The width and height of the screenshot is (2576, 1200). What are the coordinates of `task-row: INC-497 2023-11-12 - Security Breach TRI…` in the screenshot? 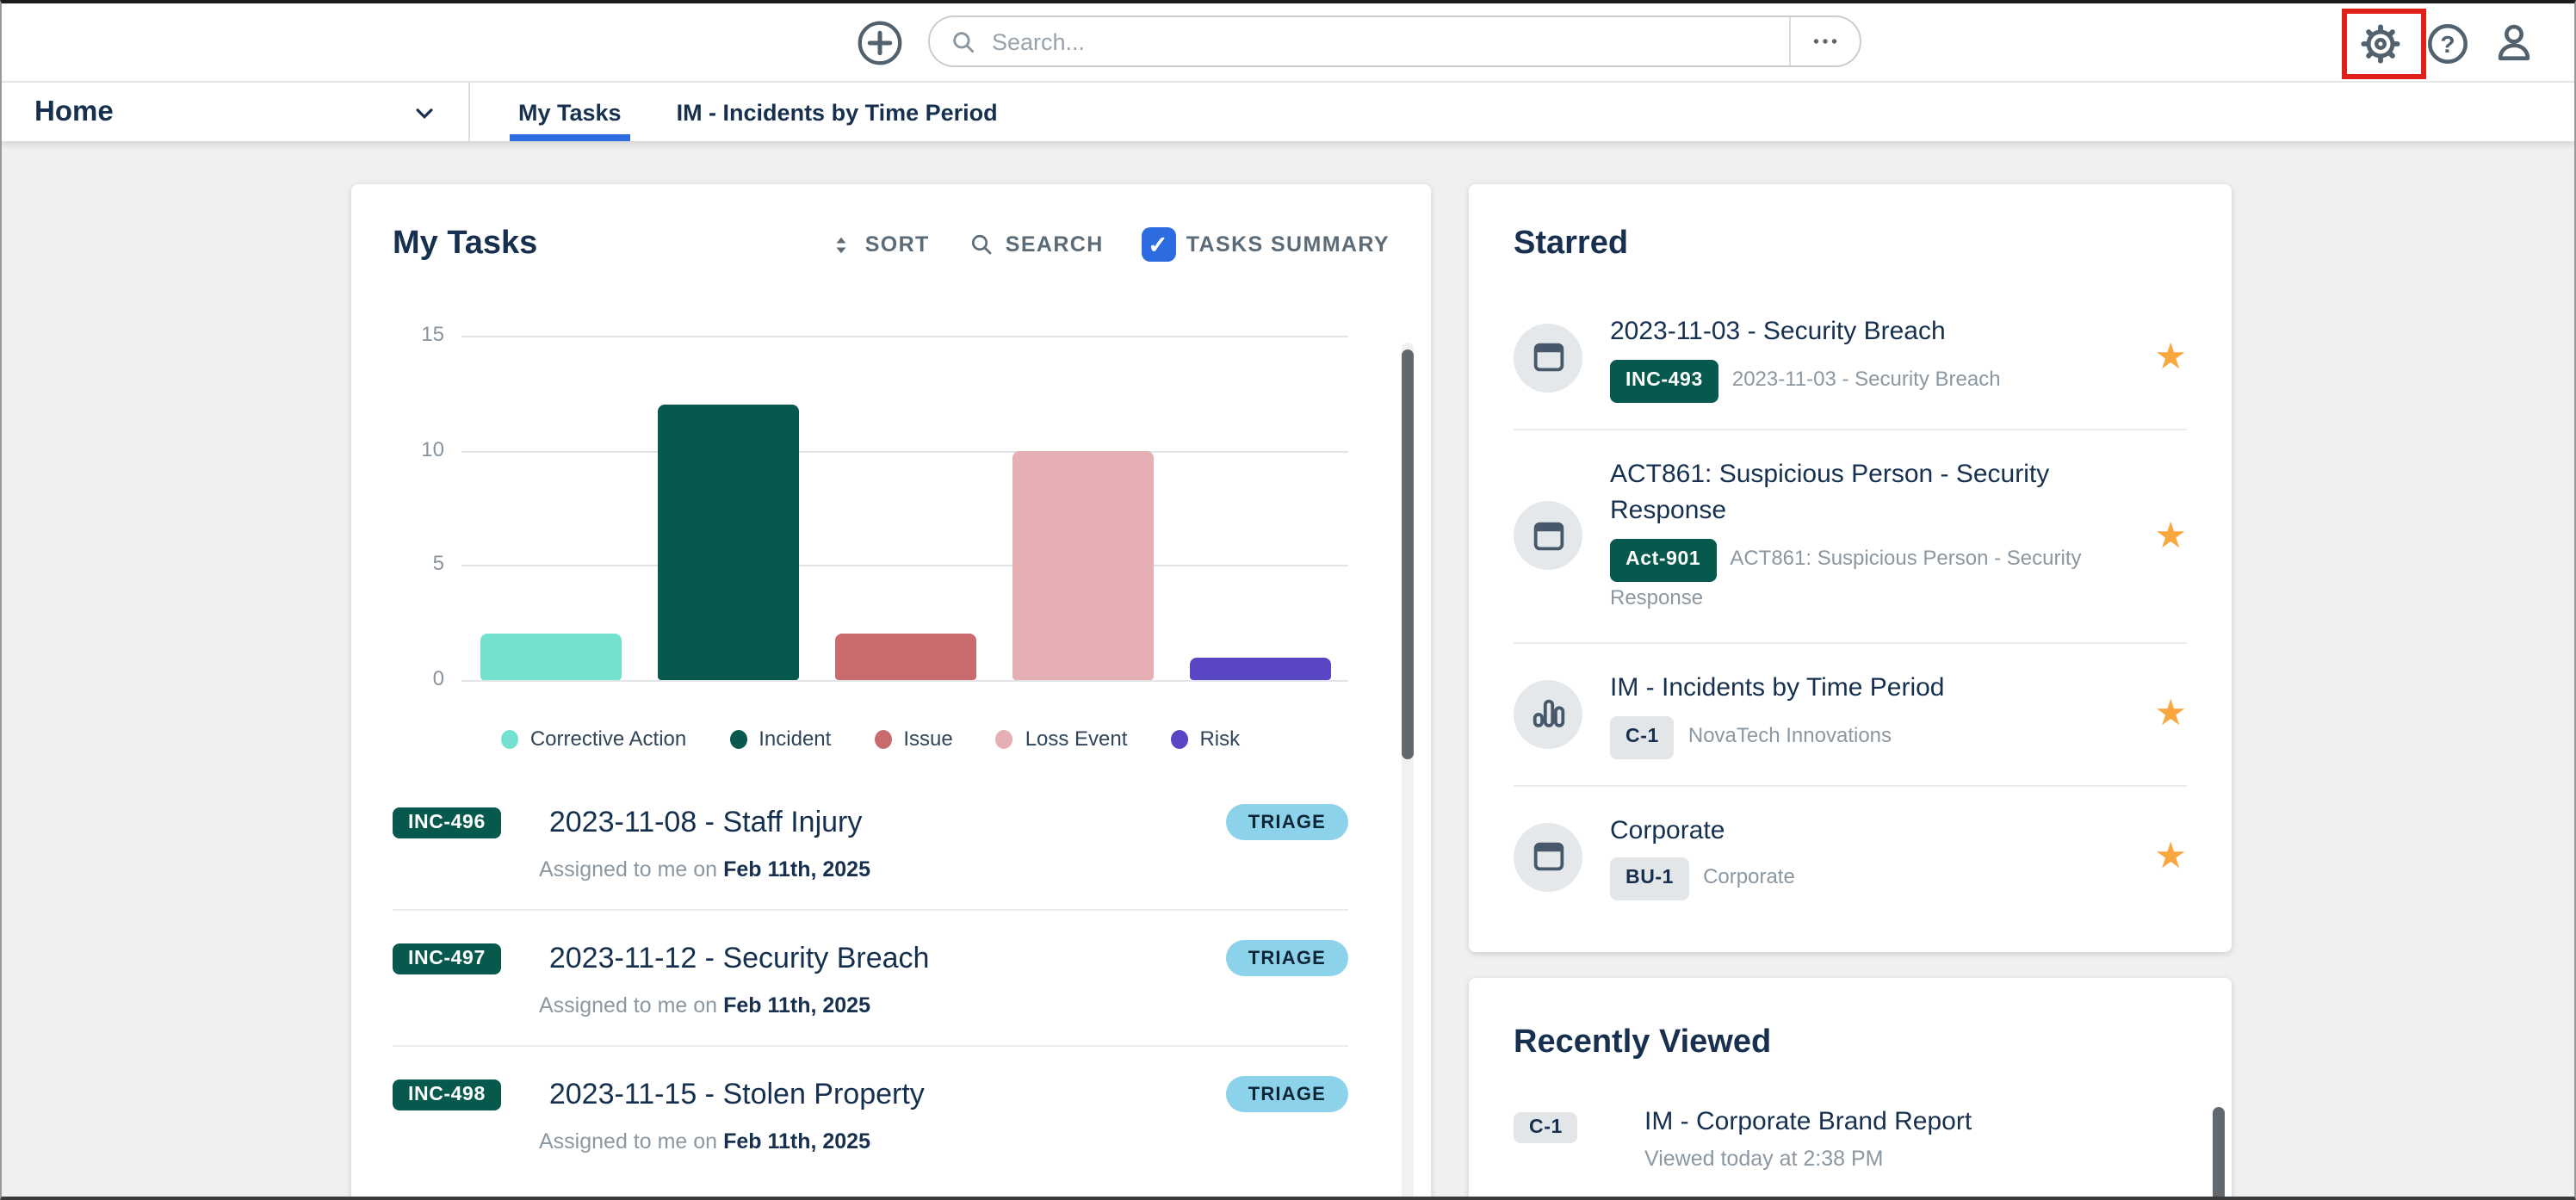 It's located at (870, 979).